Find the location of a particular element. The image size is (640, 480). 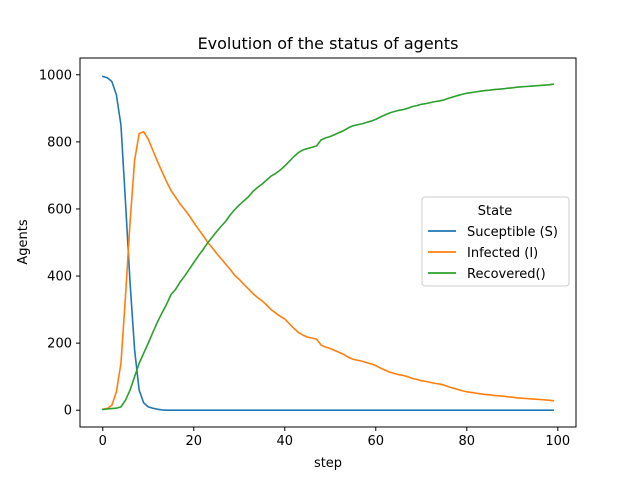

y-axis: 0 200 400 600 800 1000 is located at coordinates (59, 243).